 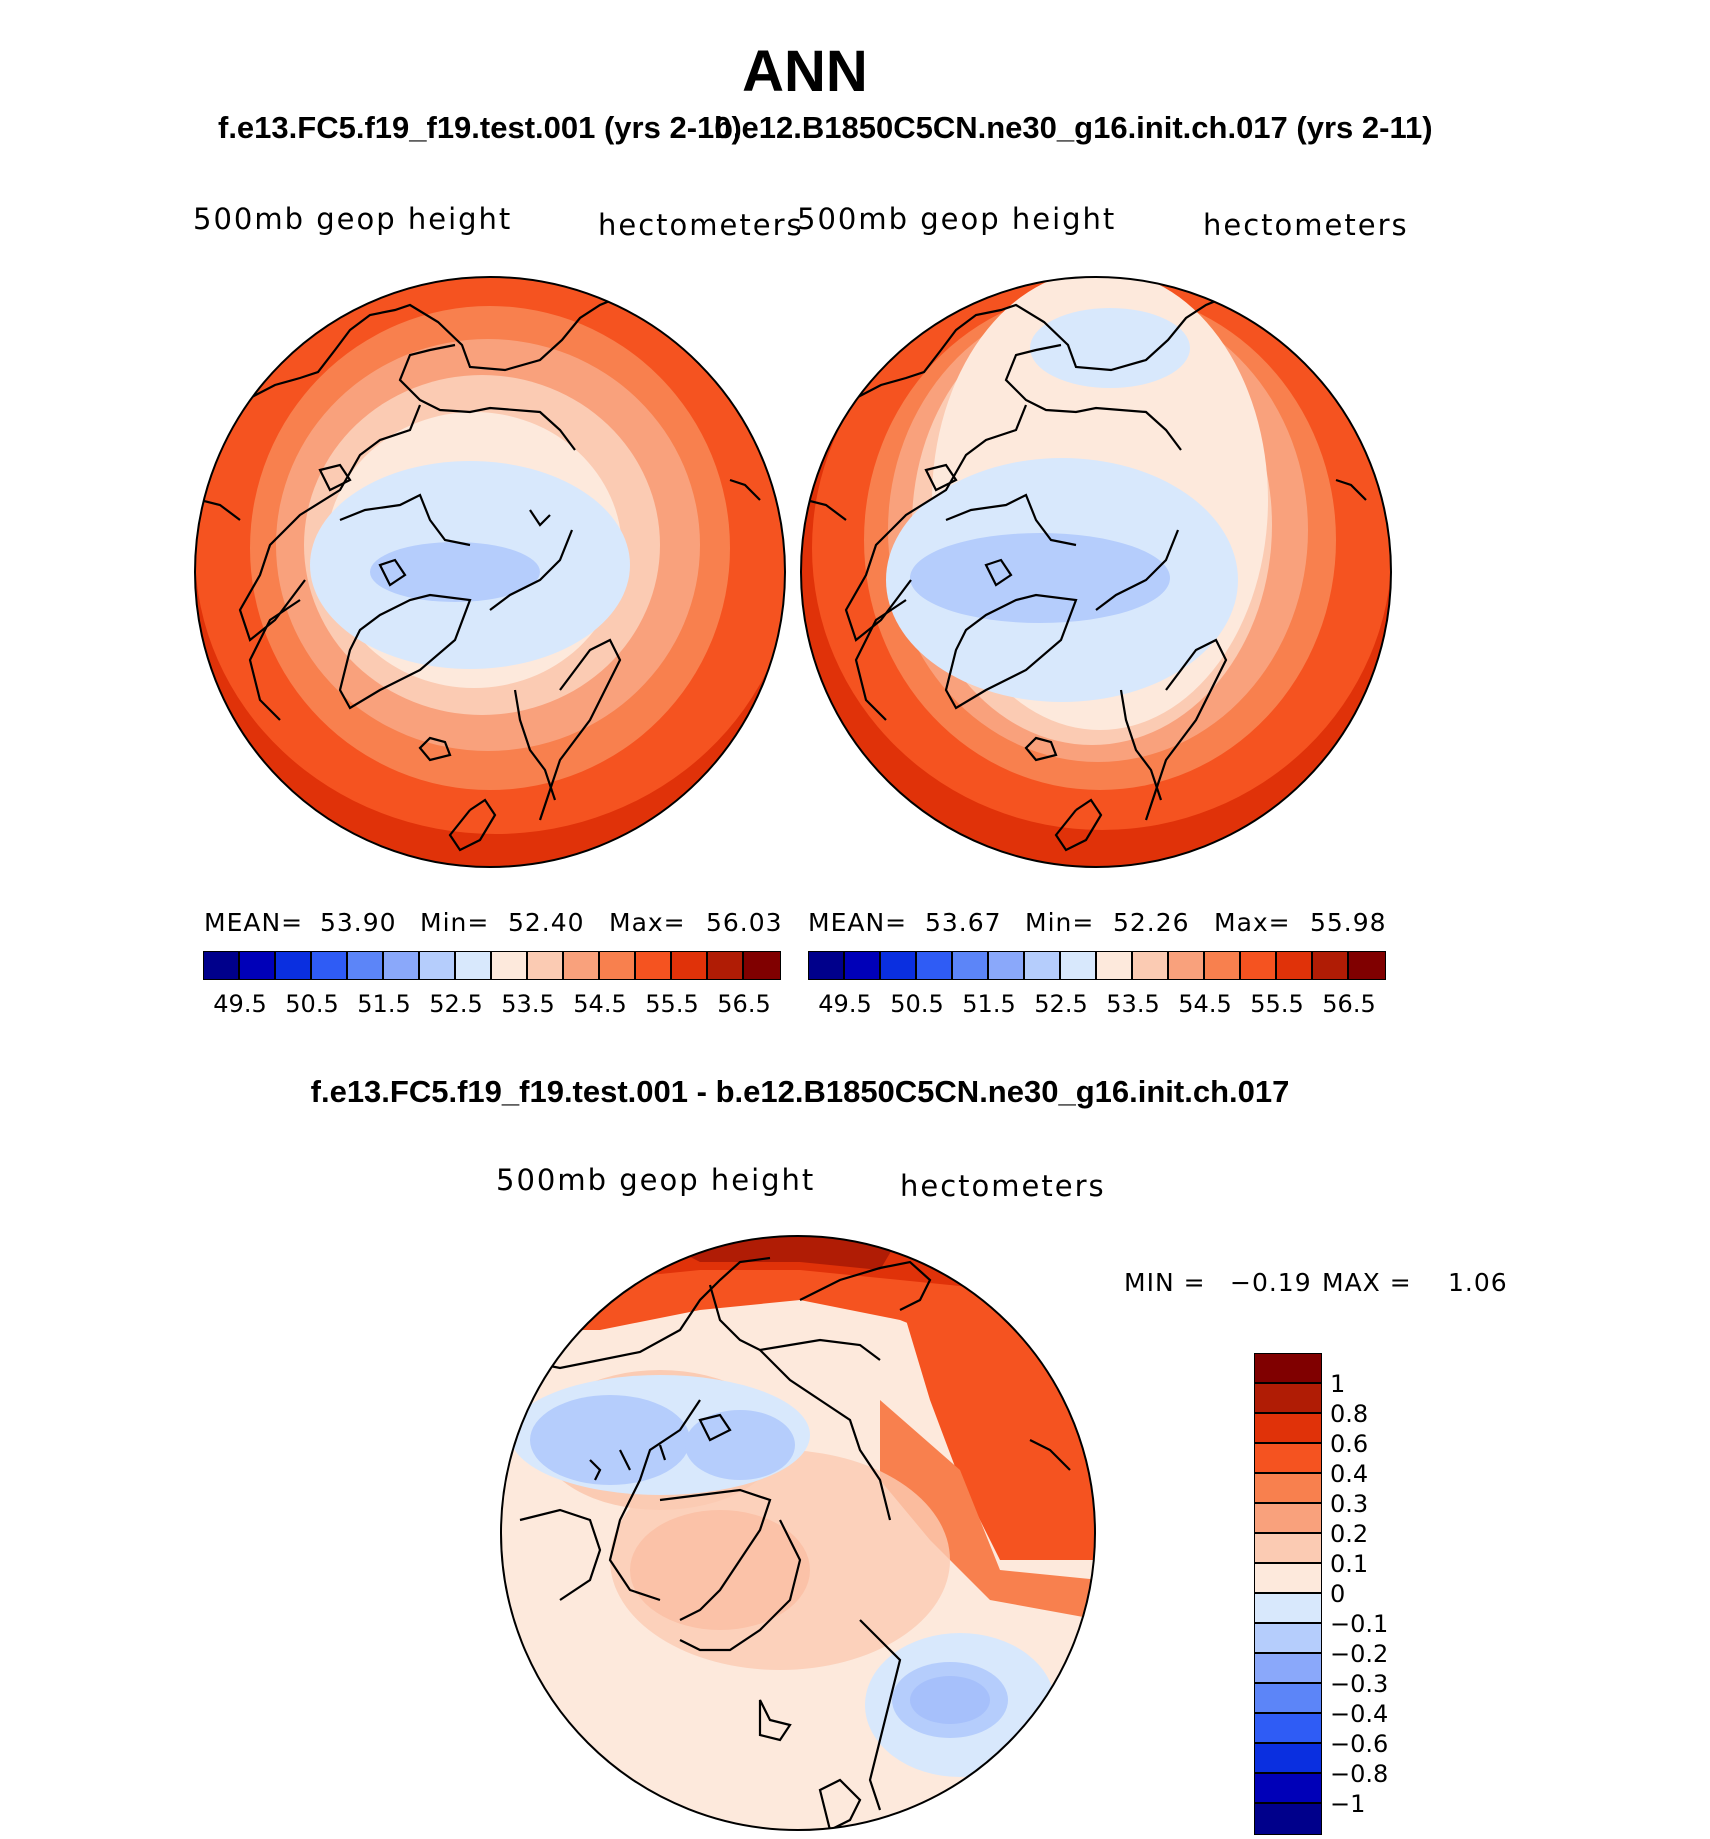 I want to click on diff-min-label: MIN =, so click(x=1165, y=1282).